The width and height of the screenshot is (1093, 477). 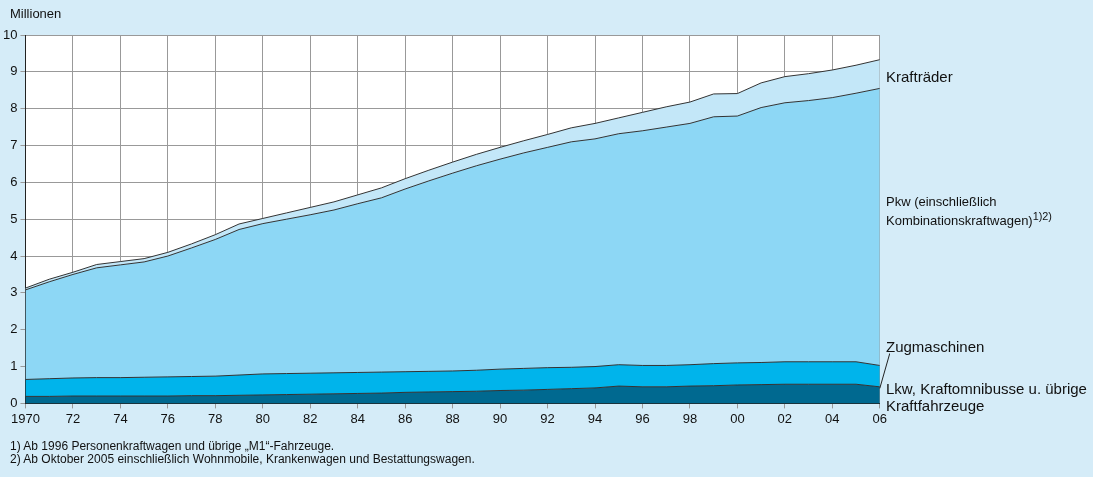 What do you see at coordinates (357, 418) in the screenshot?
I see `x-tick-label: 84` at bounding box center [357, 418].